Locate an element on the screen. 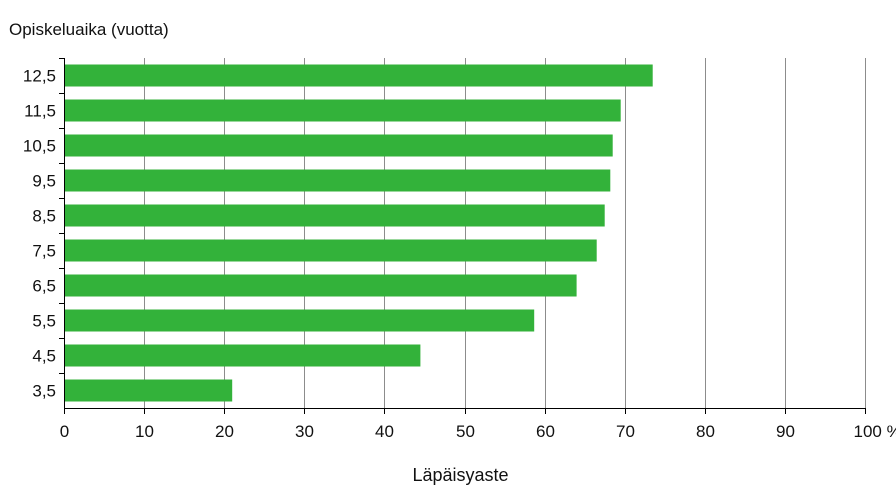 The height and width of the screenshot is (489, 896). x-tick-label: 20 is located at coordinates (224, 431).